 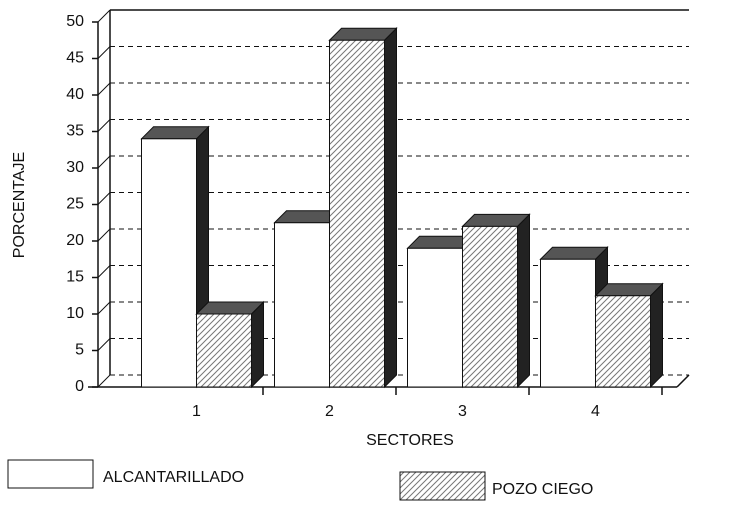 What do you see at coordinates (595, 411) in the screenshot?
I see `x-tick-label: 4` at bounding box center [595, 411].